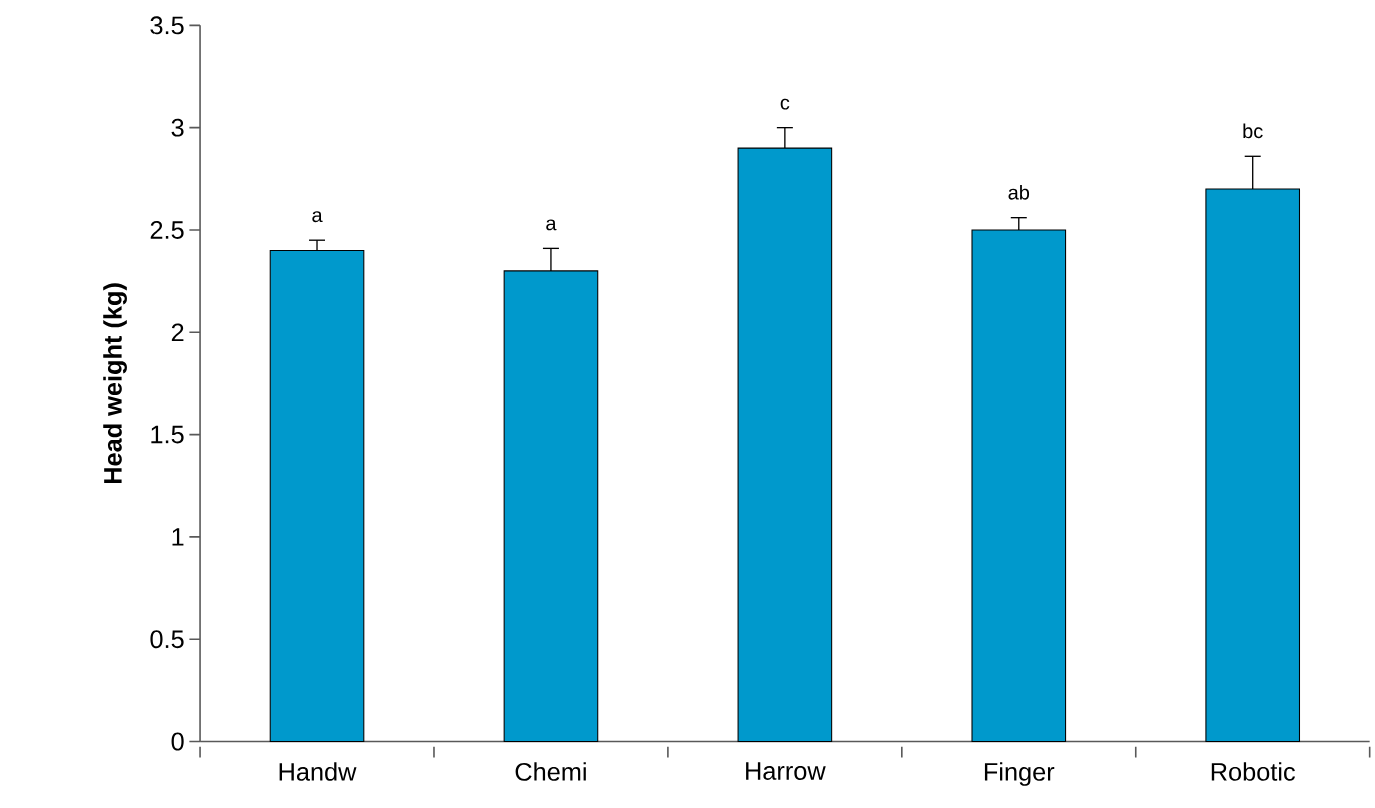  What do you see at coordinates (167, 434) in the screenshot?
I see `y-tick-label: 1.5` at bounding box center [167, 434].